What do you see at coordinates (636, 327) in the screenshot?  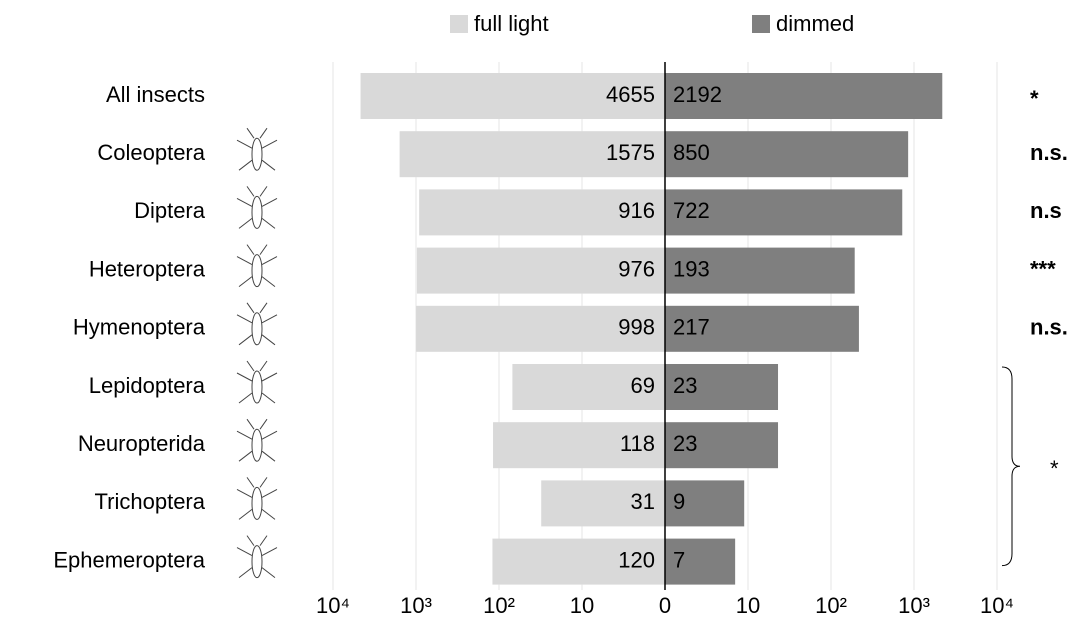 I see `value-label: 998` at bounding box center [636, 327].